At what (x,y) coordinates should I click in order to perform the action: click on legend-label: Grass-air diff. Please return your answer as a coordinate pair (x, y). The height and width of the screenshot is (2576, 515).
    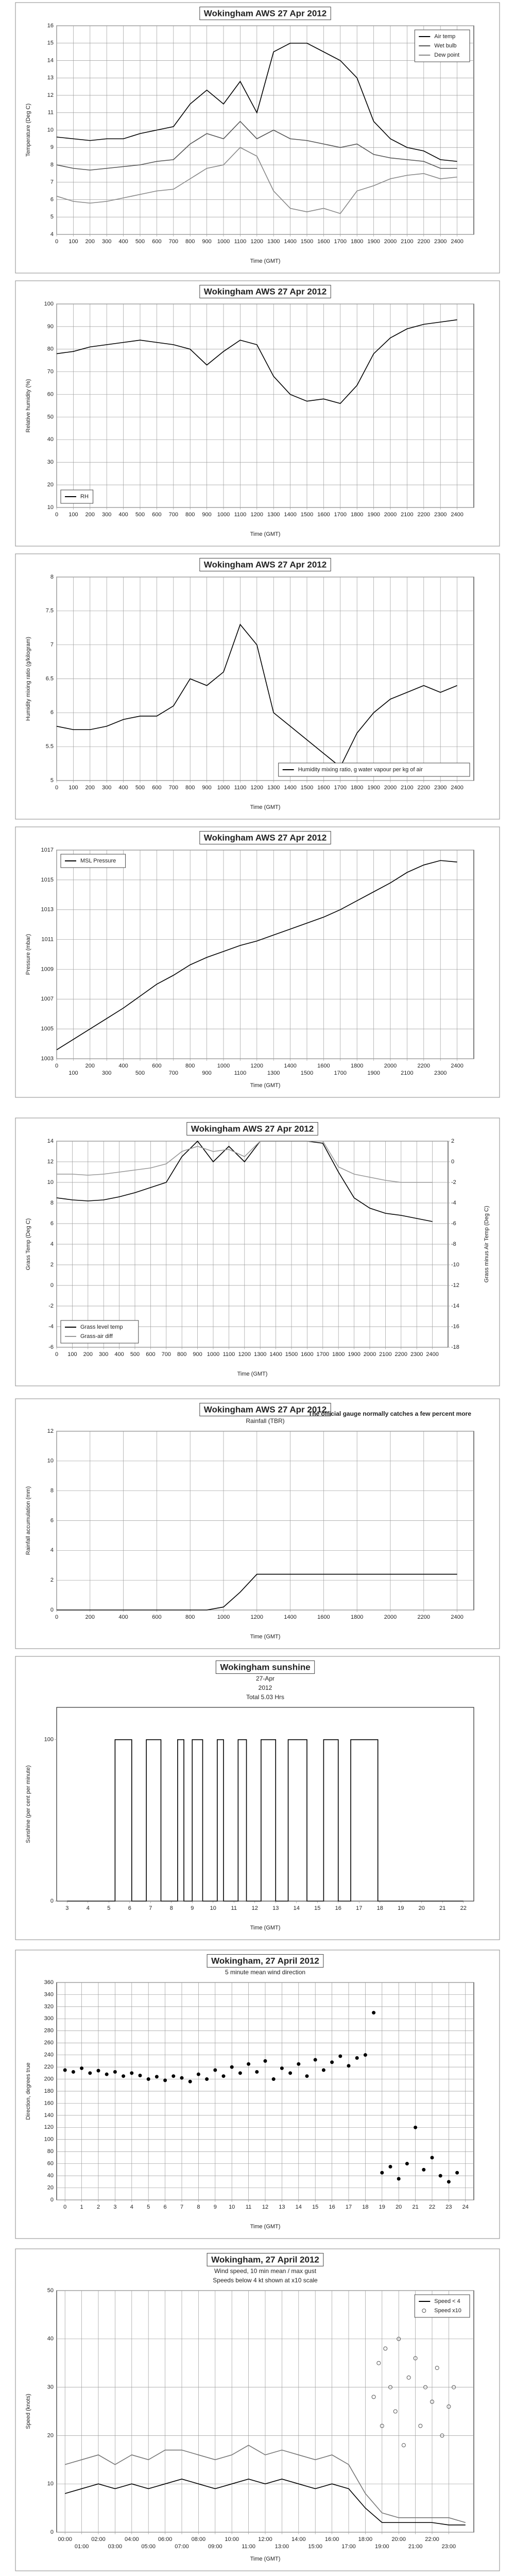
    Looking at the image, I should click on (96, 1337).